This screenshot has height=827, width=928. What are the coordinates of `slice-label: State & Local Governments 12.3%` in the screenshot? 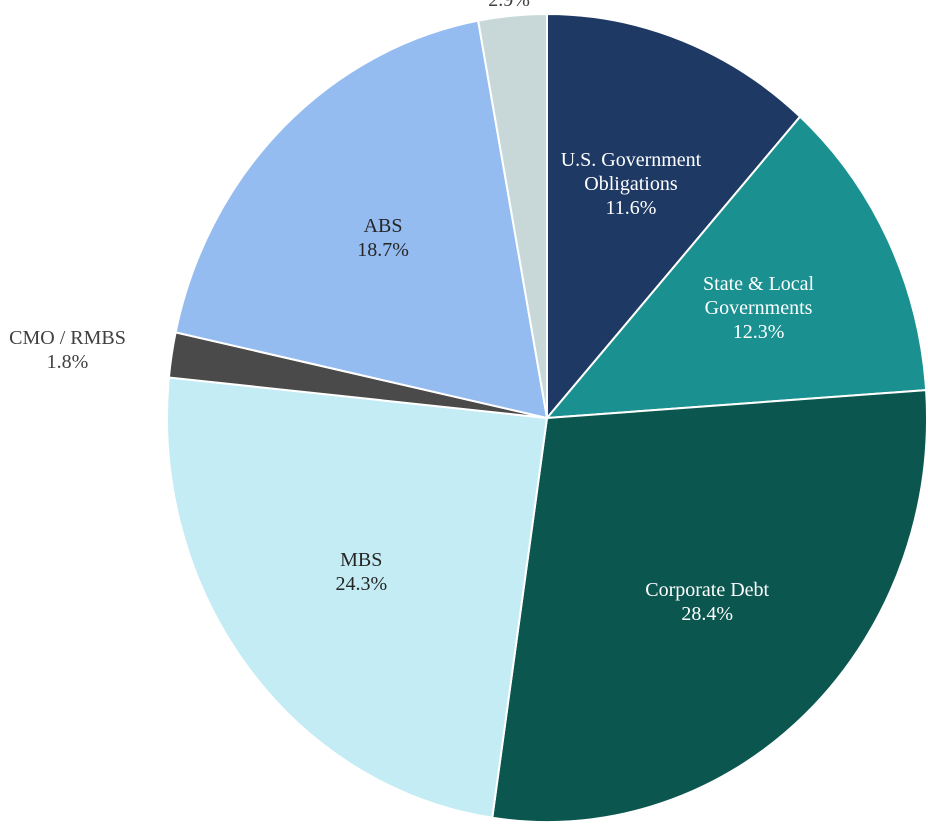 It's located at (758, 308).